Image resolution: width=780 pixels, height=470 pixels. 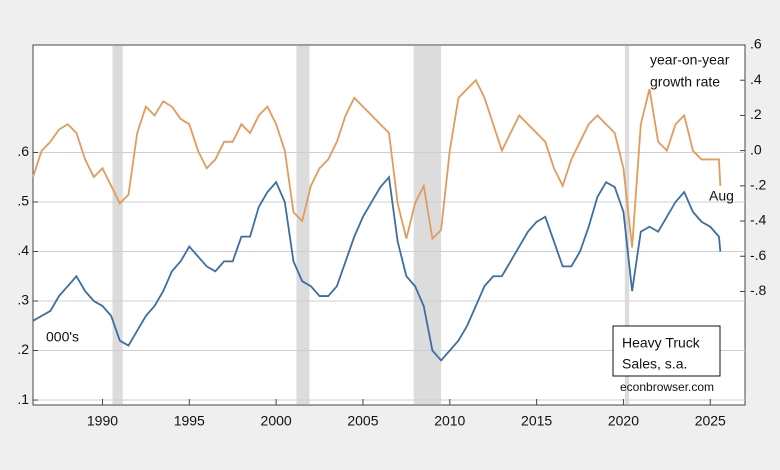 What do you see at coordinates (710, 421) in the screenshot?
I see `x-tick-label: 2025` at bounding box center [710, 421].